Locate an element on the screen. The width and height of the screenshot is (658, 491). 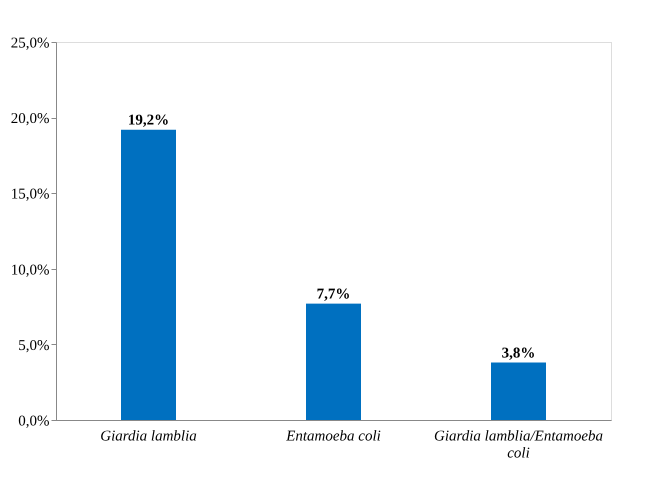
y-tick-label: 25,0% is located at coordinates (30, 44).